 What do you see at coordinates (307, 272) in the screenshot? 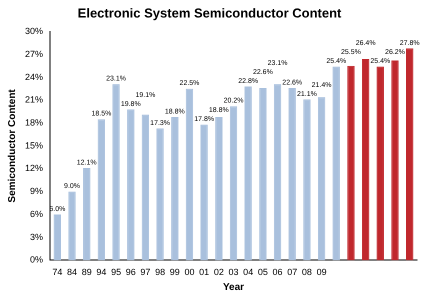
I see `x-tick-label: 08` at bounding box center [307, 272].